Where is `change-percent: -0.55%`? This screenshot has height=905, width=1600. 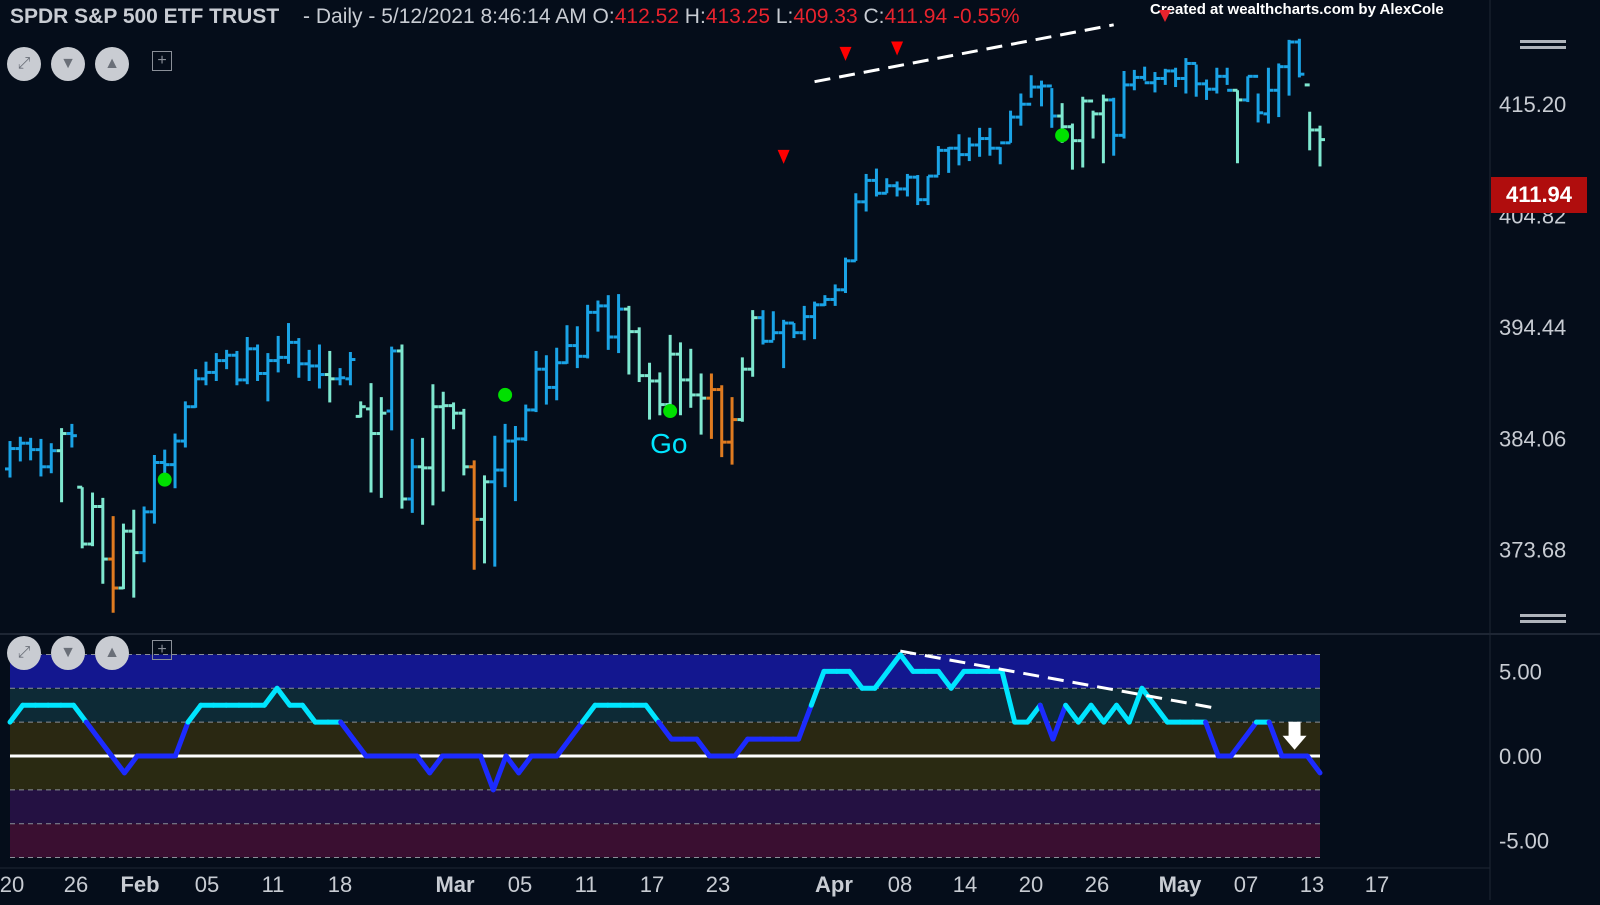 change-percent: -0.55% is located at coordinates (986, 16).